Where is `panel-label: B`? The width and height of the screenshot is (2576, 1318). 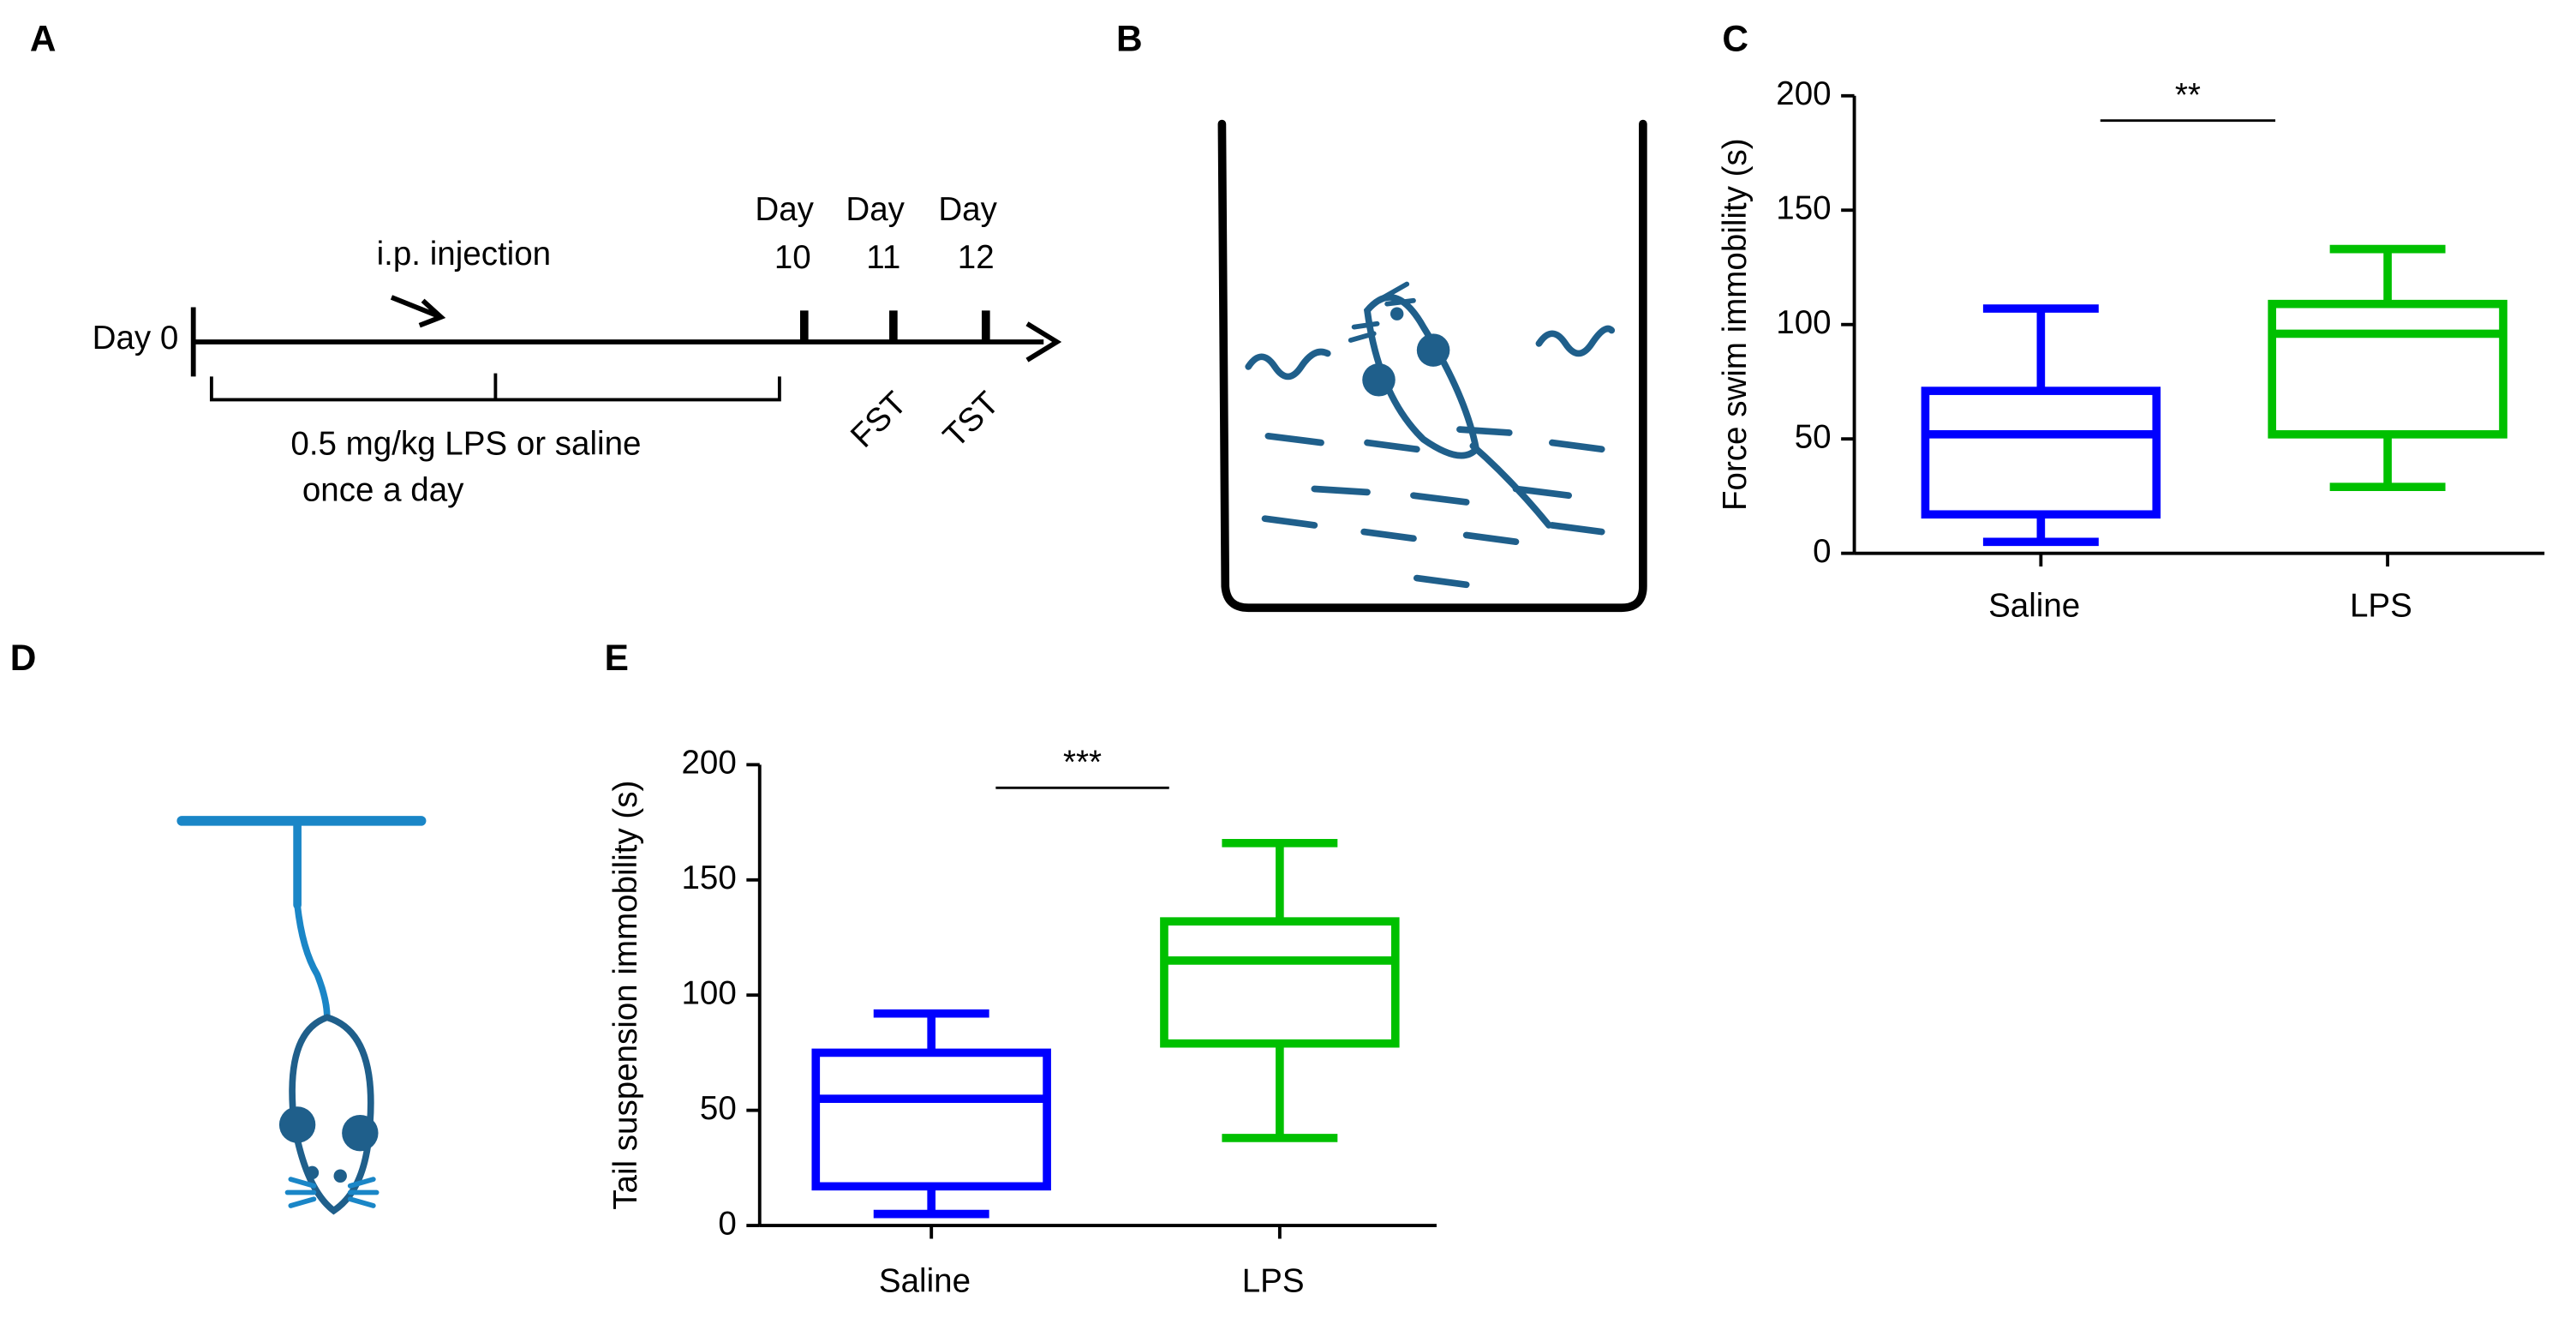
panel-label: B is located at coordinates (1130, 38).